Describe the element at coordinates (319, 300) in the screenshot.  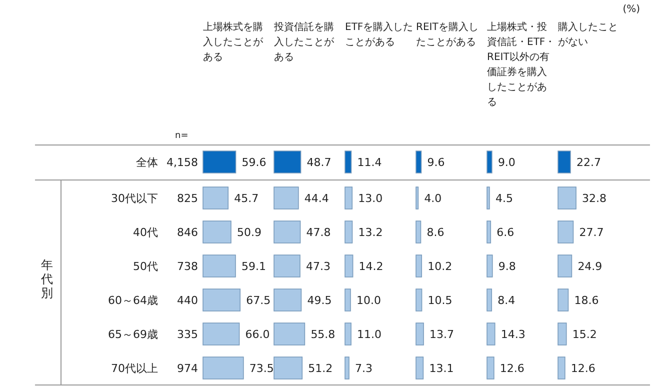
I see `data-label: 49.5` at that location.